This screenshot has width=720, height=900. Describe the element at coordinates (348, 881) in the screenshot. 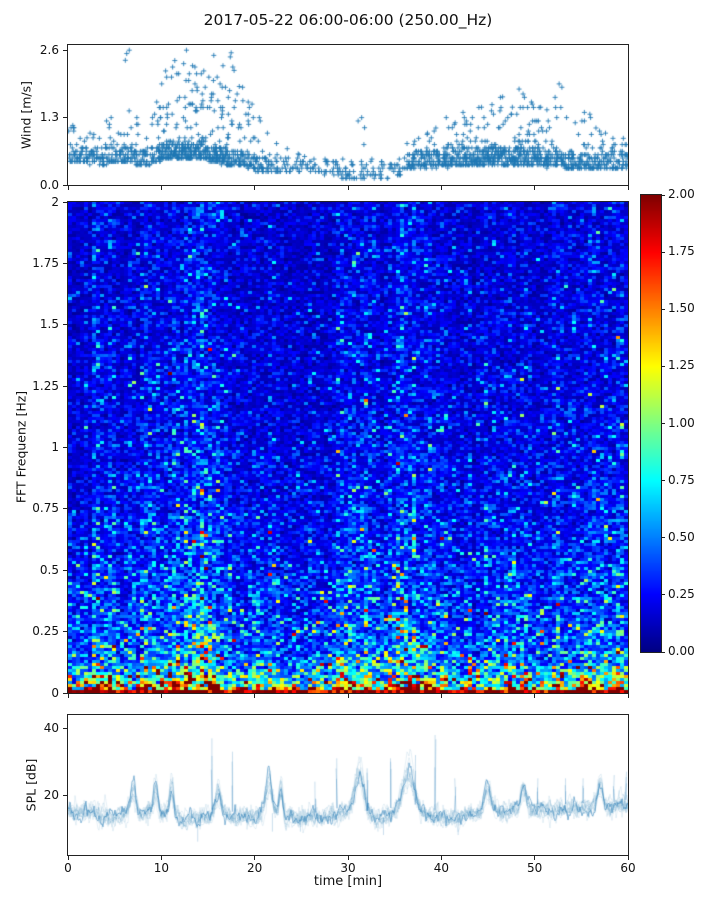

I see `x-axis-label: time [min]` at that location.